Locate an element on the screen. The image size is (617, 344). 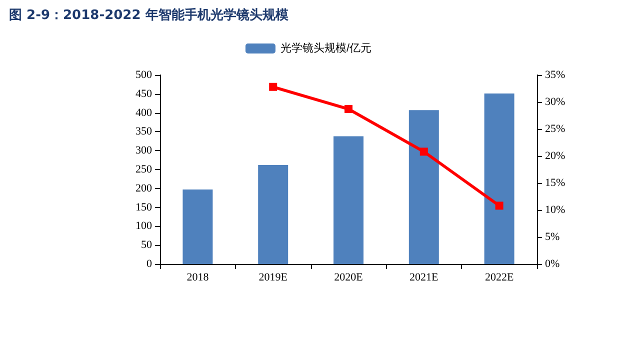
y-tick-label: 400 is located at coordinates (144, 112).